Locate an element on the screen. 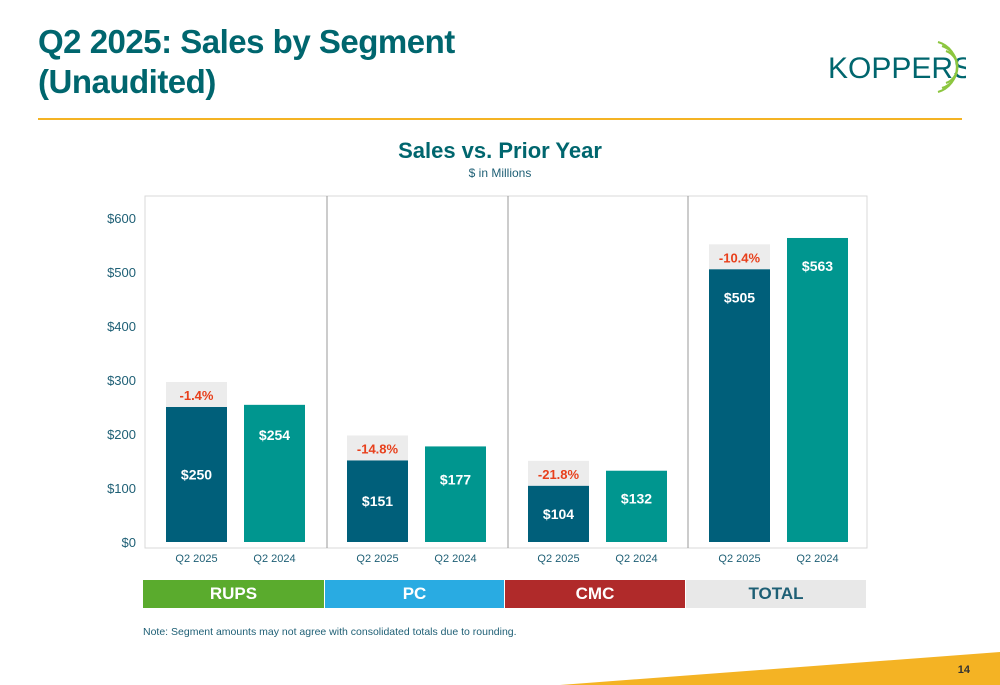 The height and width of the screenshot is (685, 1000). slide-title-line-2: (Unaudited) is located at coordinates (127, 81).